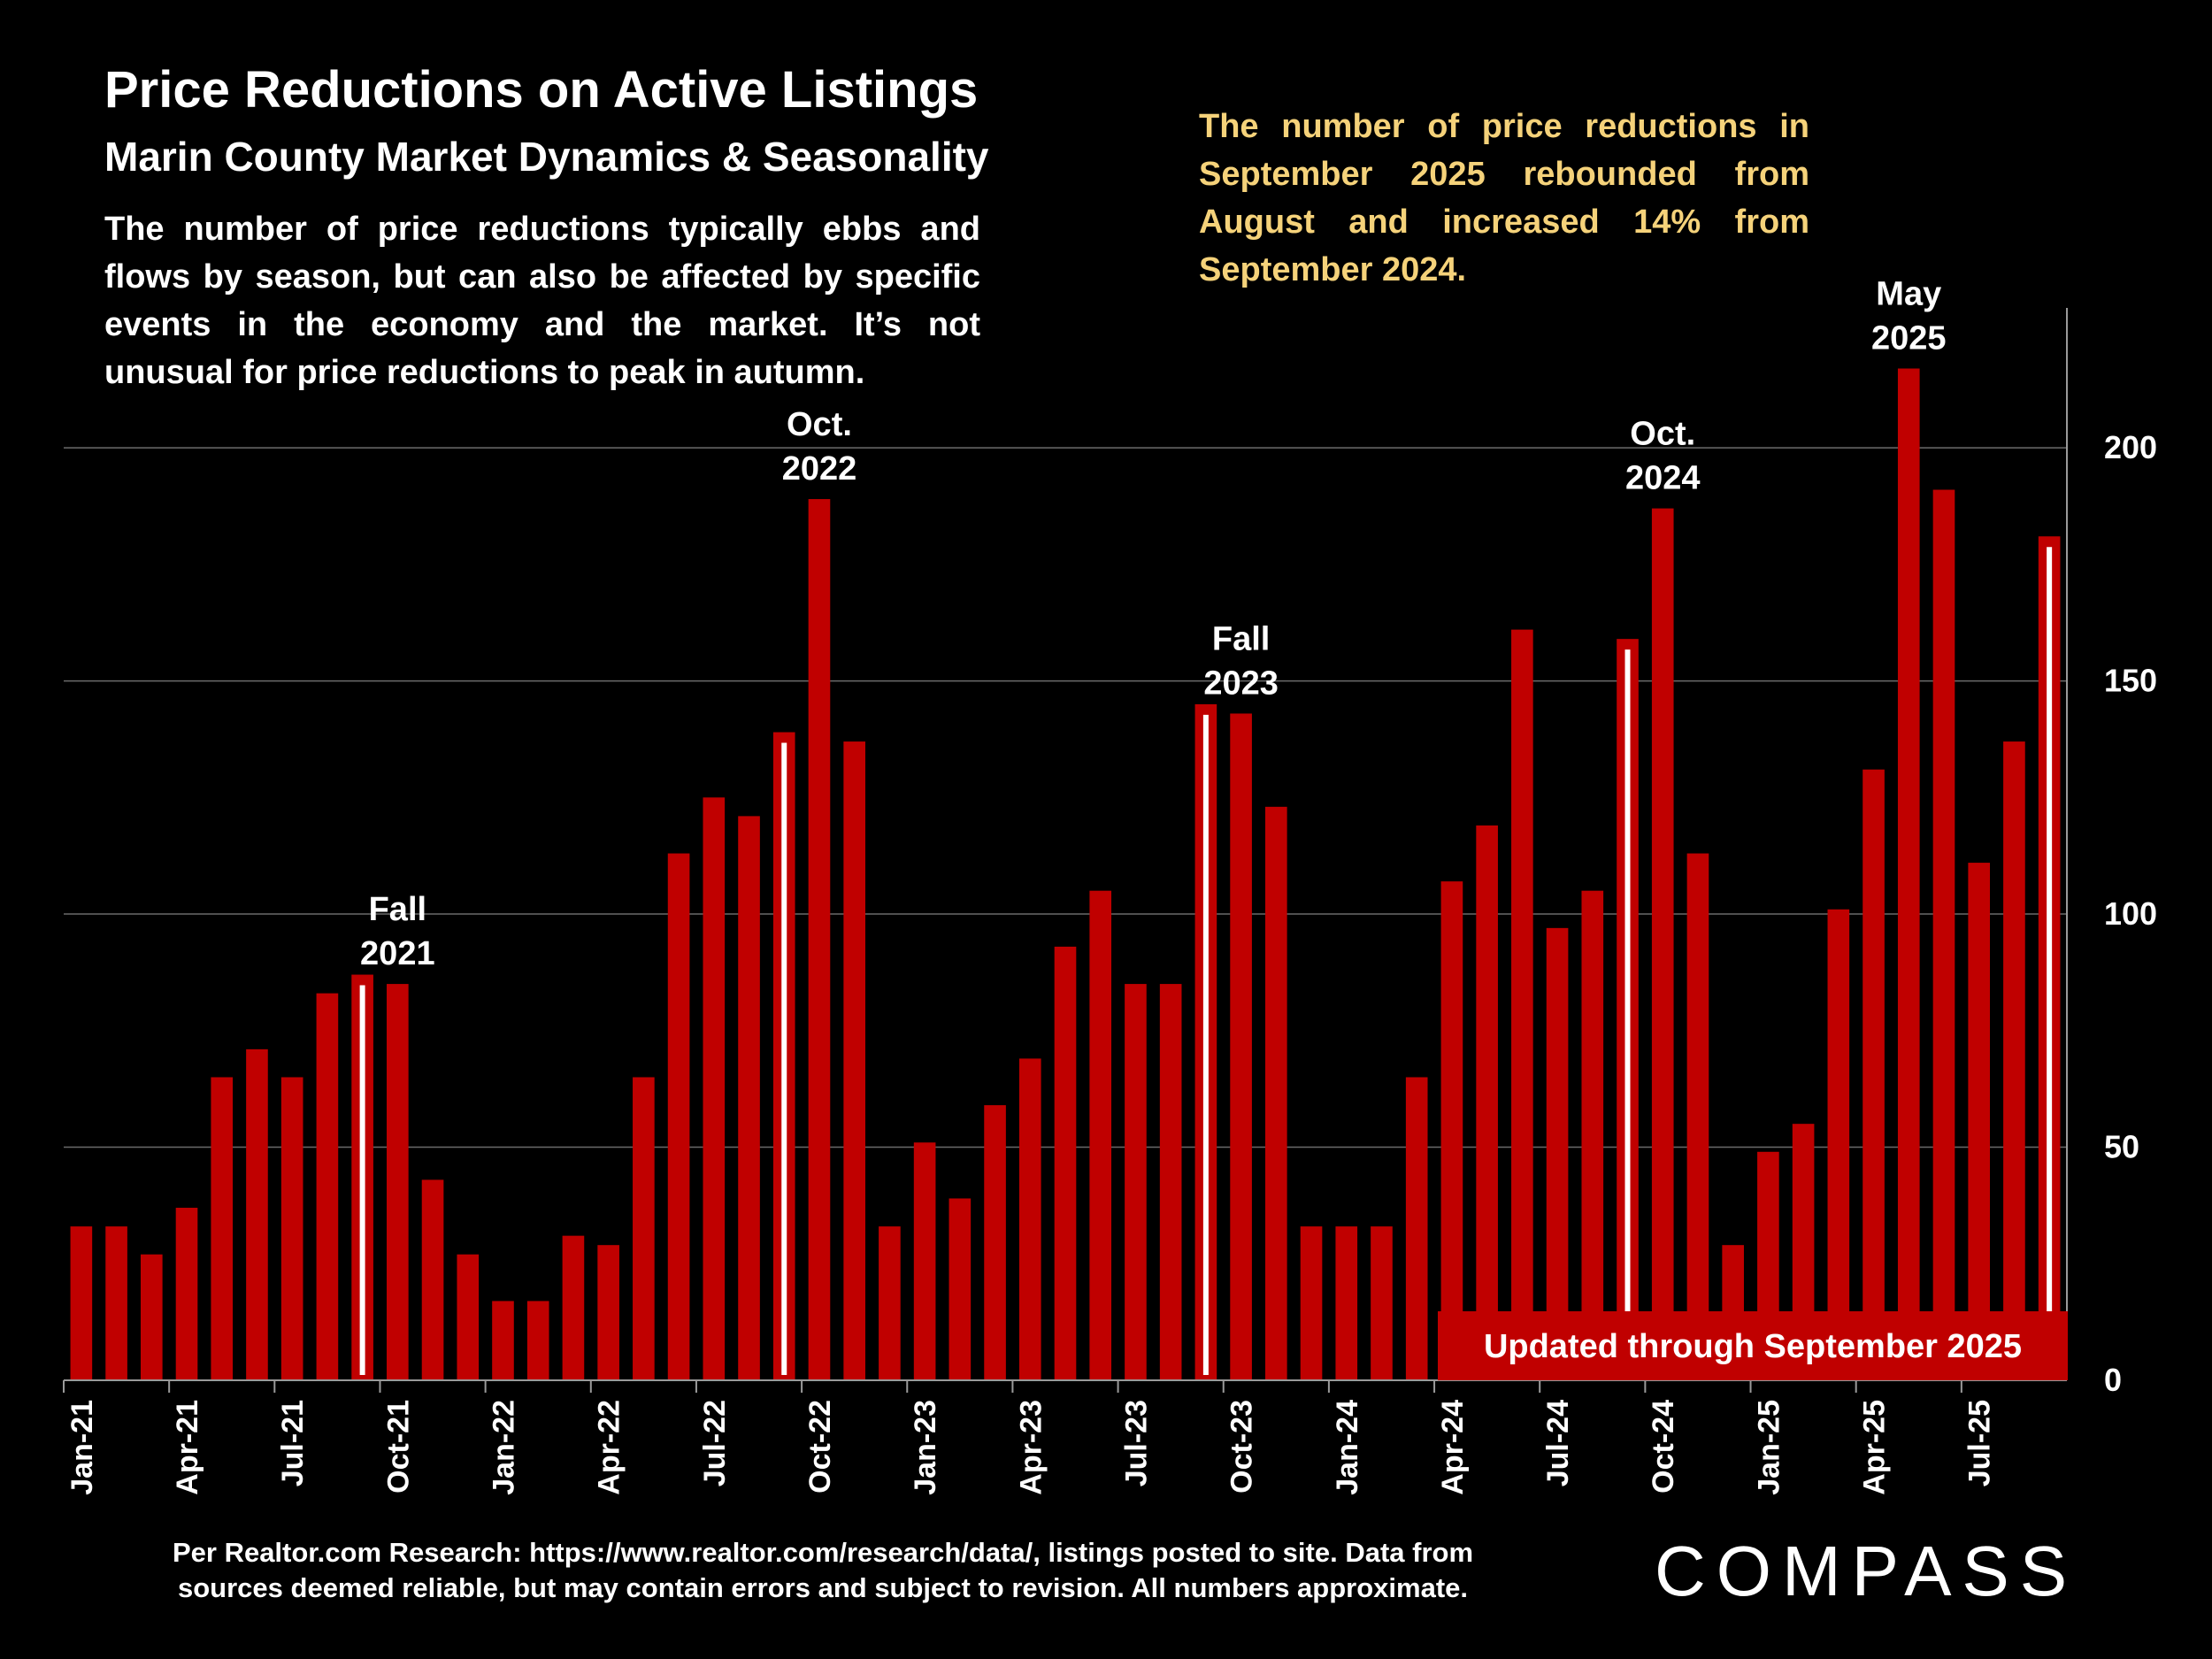 This screenshot has width=2212, height=1659. What do you see at coordinates (609, 1447) in the screenshot?
I see `x-tick-label: Apr-22` at bounding box center [609, 1447].